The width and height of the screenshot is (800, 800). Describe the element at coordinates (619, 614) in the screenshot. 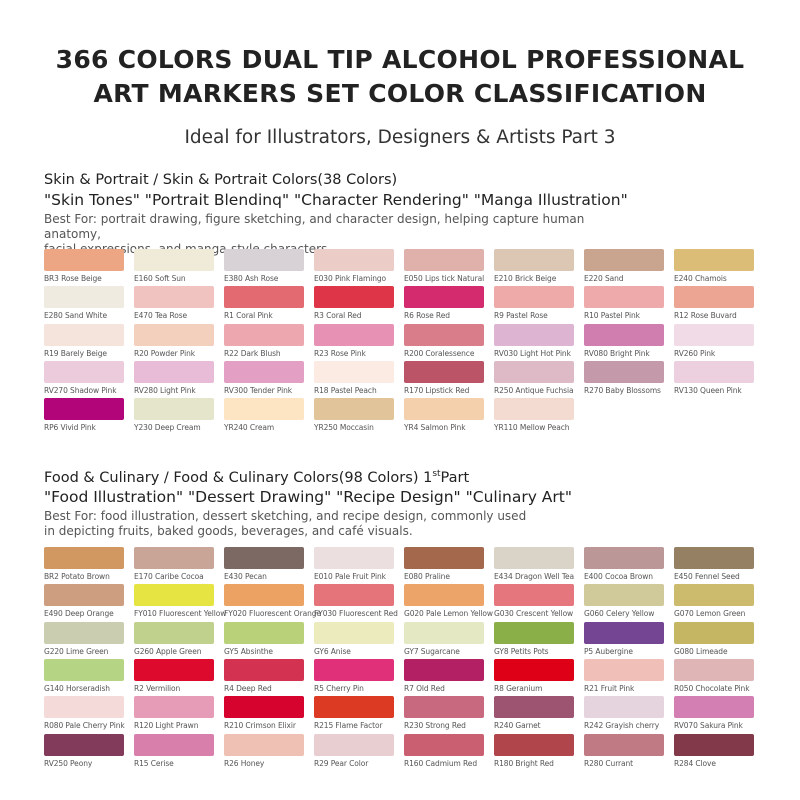

I see `color-swatch-label: G060 Celery Yellow` at that location.